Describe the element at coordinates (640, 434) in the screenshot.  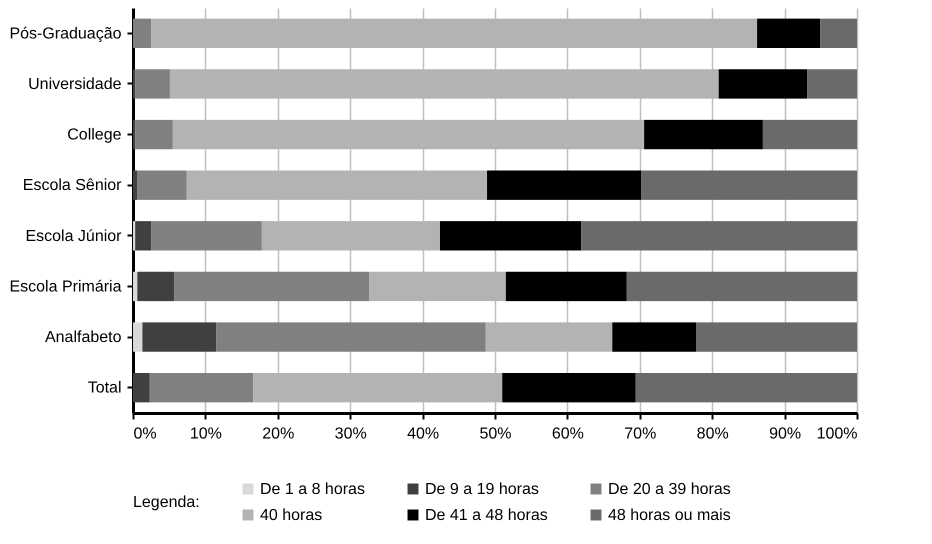
I see `x-tick-label: 70%` at that location.